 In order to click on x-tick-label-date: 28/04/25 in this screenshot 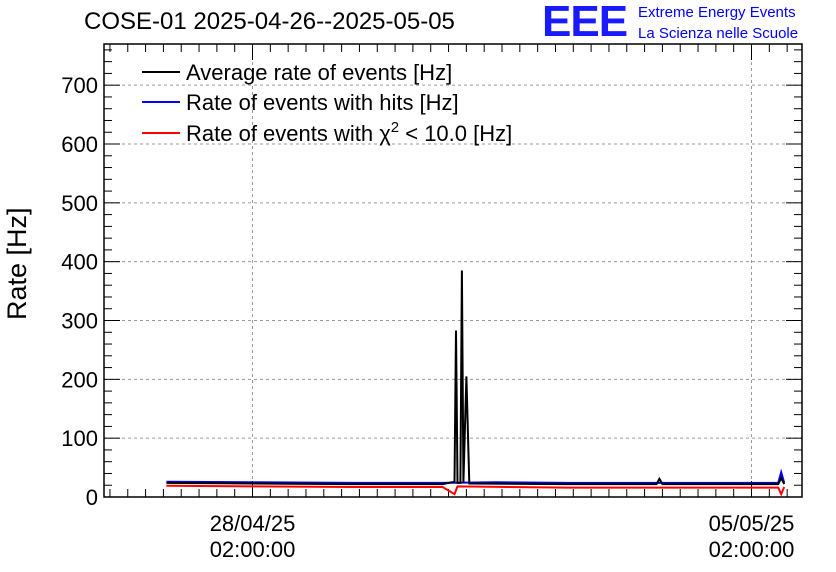, I will do `click(253, 523)`.